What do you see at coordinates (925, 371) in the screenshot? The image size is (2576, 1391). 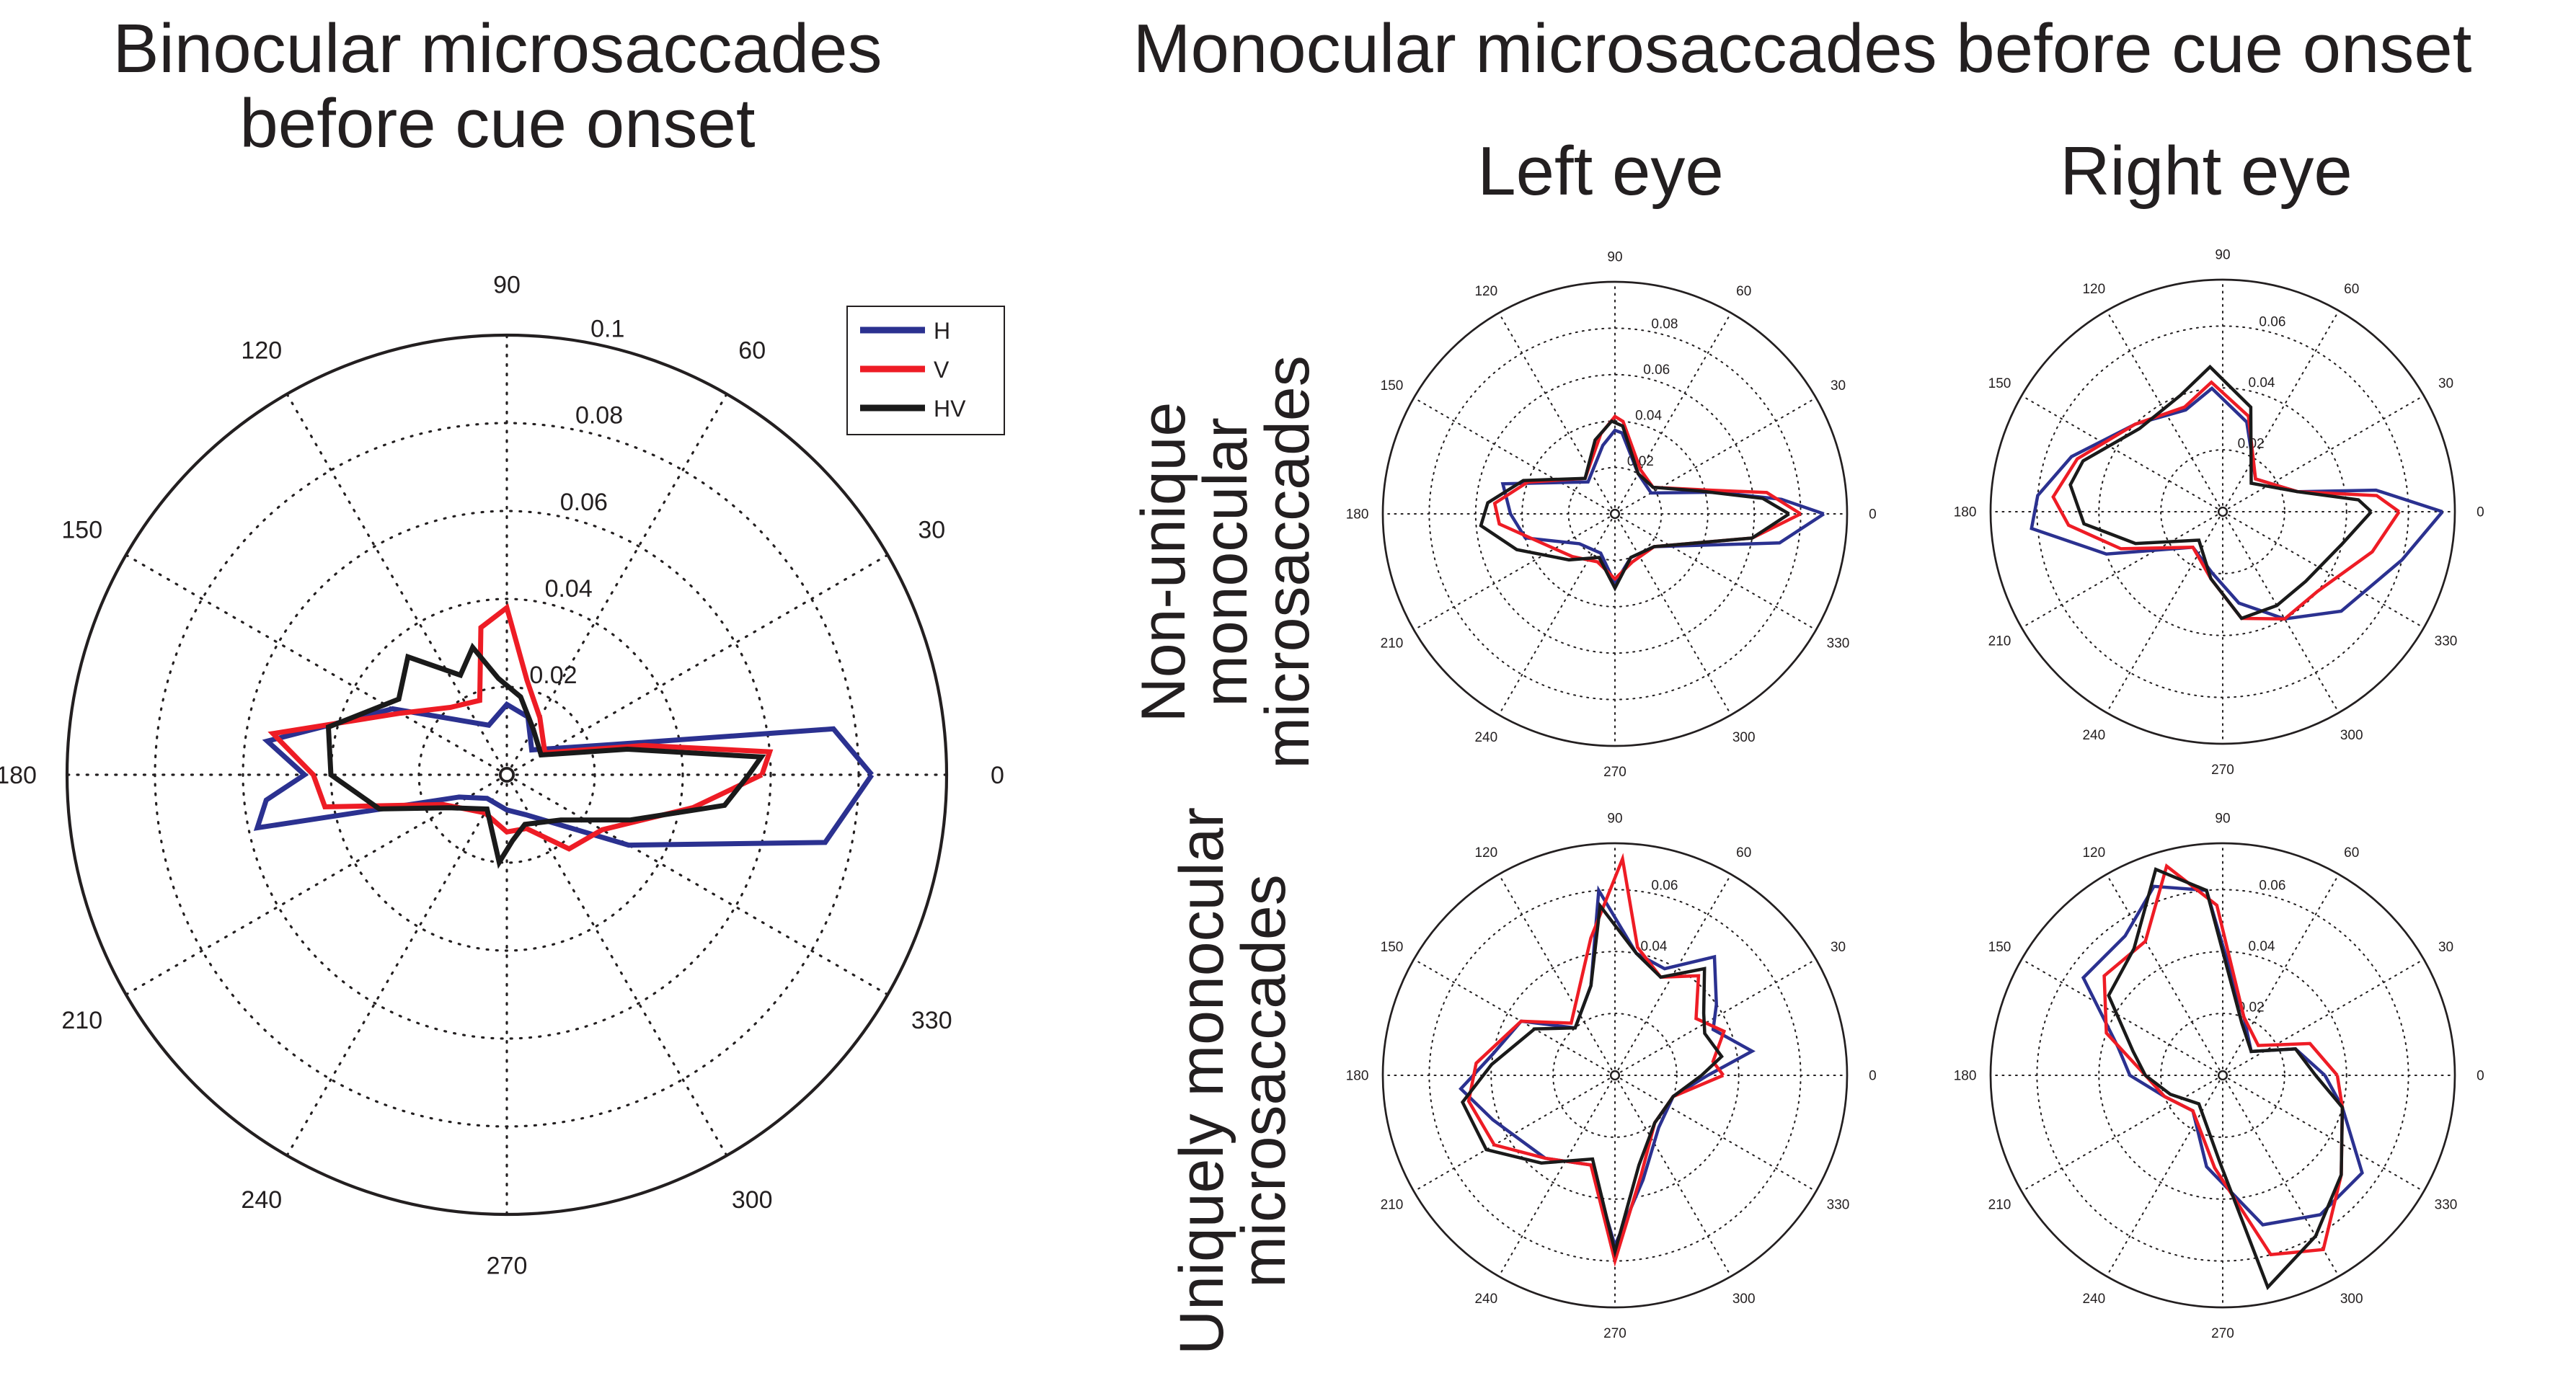 I see `legend: HV HV` at bounding box center [925, 371].